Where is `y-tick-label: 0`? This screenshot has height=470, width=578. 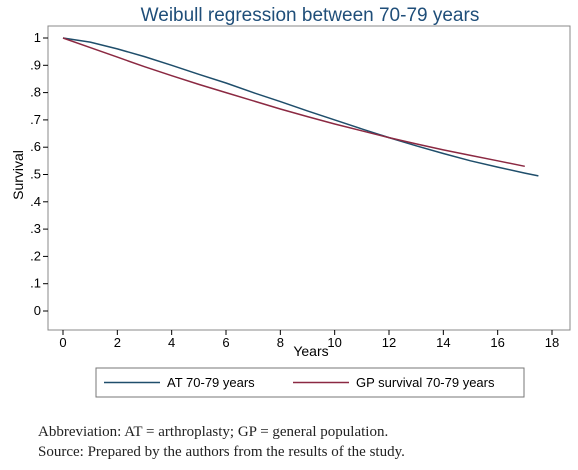 y-tick-label: 0 is located at coordinates (37, 310).